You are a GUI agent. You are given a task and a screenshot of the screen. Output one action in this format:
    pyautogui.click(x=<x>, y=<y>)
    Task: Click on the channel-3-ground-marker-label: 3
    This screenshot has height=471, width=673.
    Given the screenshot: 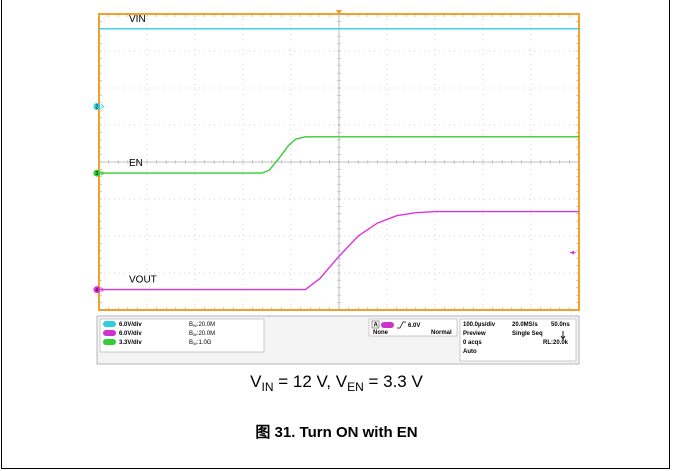 What is the action you would take?
    pyautogui.click(x=97, y=174)
    